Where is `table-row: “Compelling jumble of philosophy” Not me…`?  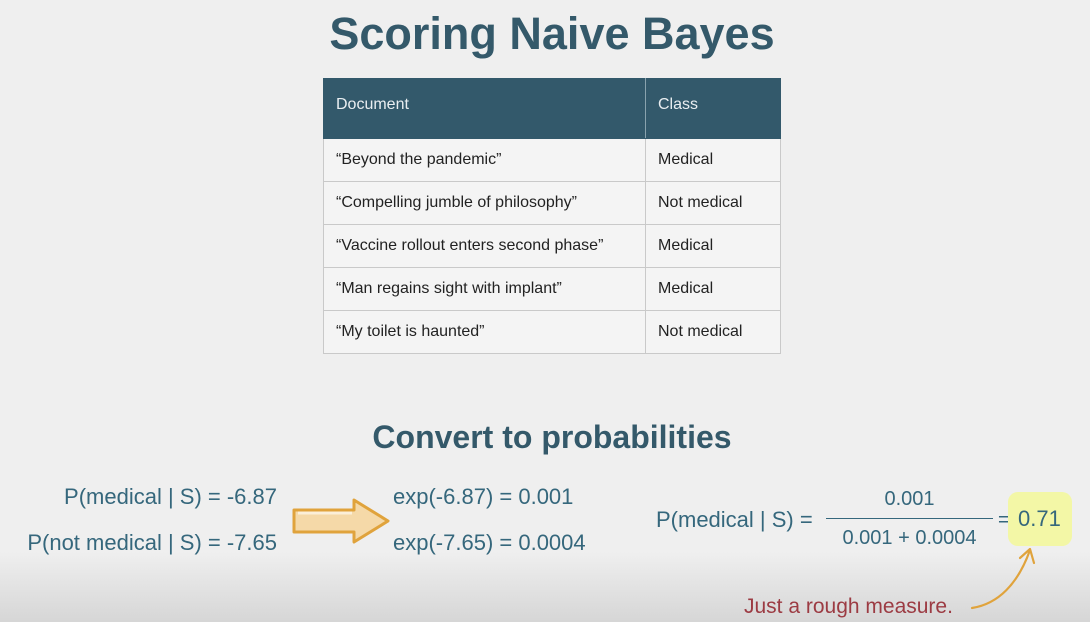
table-row: “Compelling jumble of philosophy” Not me… is located at coordinates (552, 203).